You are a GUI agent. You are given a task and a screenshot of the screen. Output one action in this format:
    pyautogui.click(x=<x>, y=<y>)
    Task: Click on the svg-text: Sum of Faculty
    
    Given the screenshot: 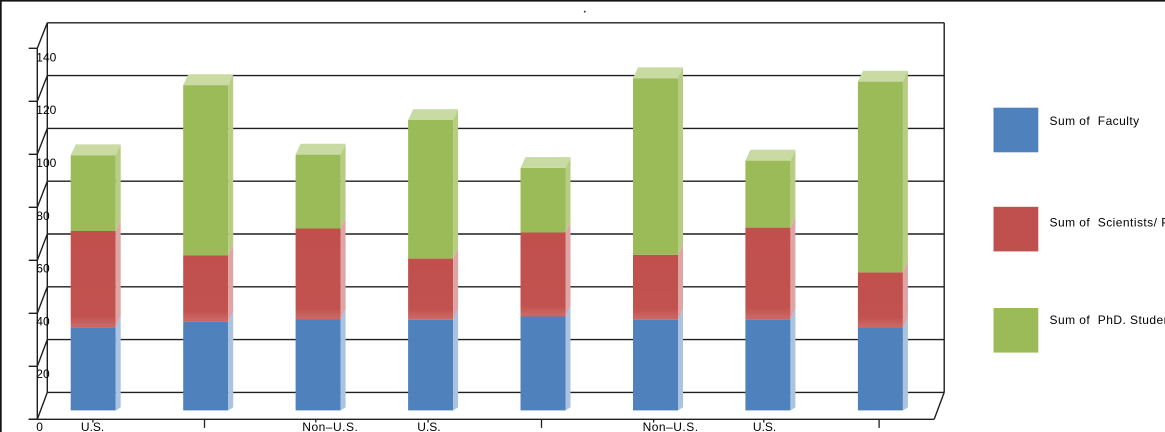 What is the action you would take?
    pyautogui.click(x=1095, y=121)
    